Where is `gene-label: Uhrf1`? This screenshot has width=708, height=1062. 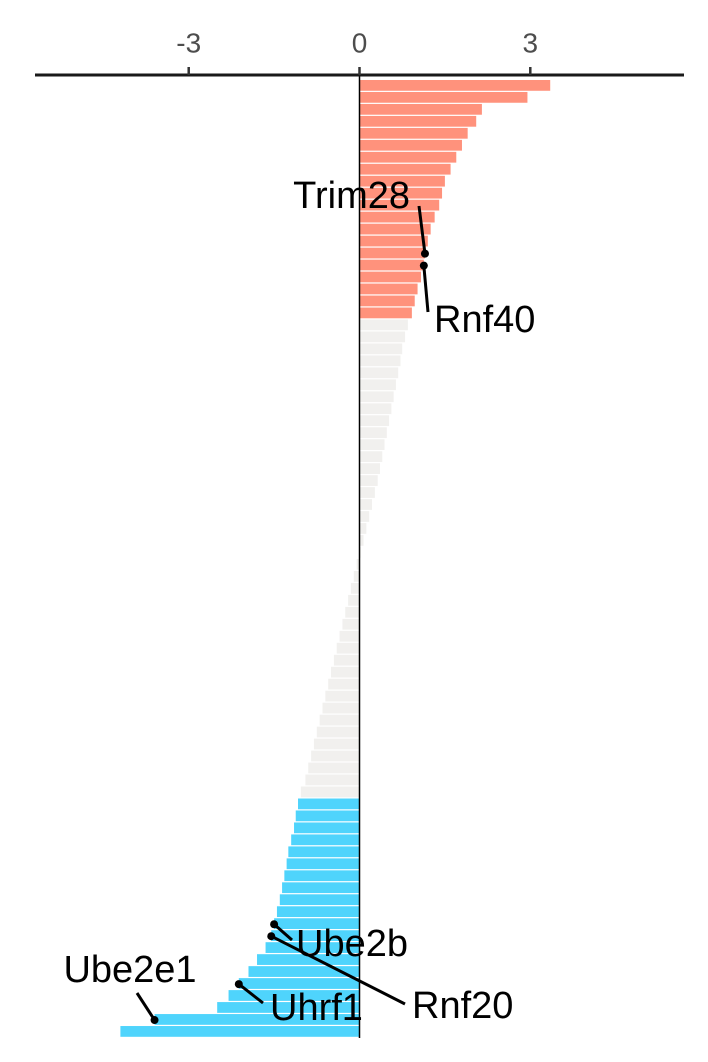
gene-label: Uhrf1 is located at coordinates (316, 1008).